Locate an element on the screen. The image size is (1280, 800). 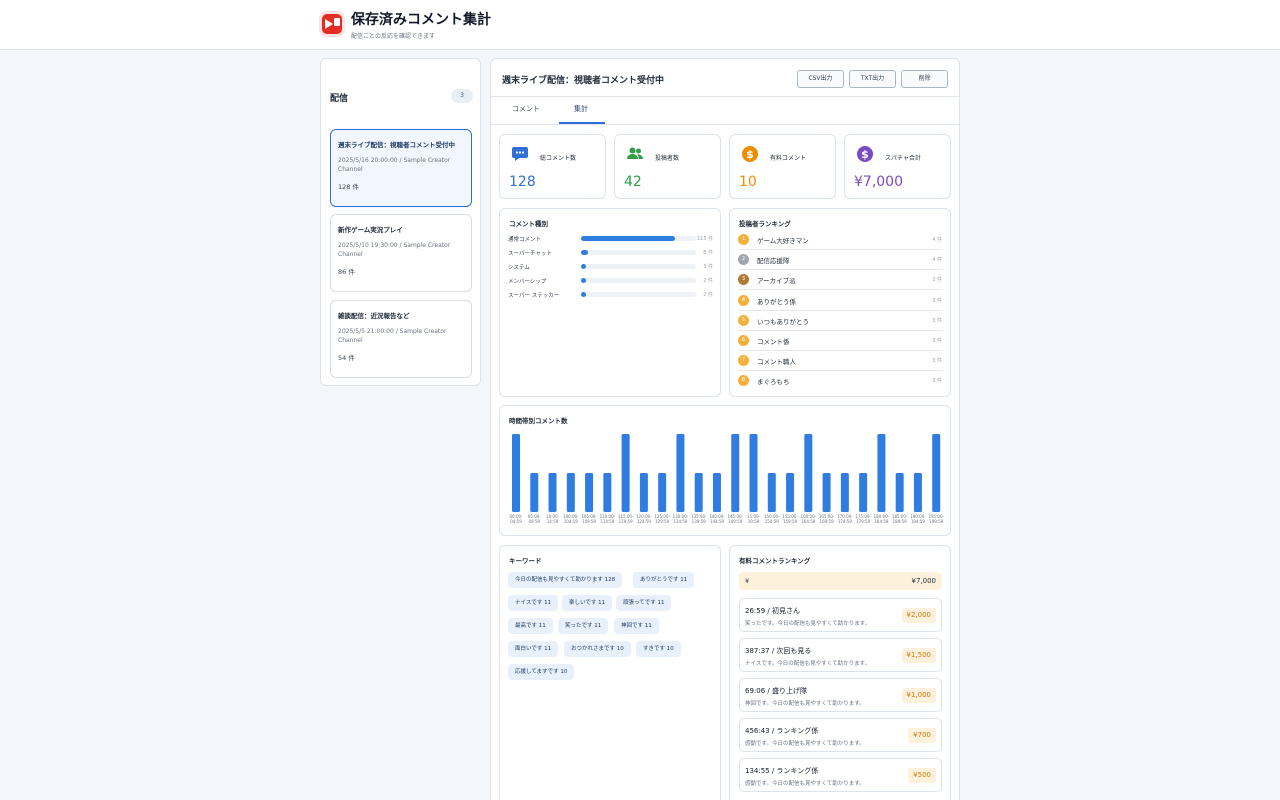
stream-title: 週末ライブ配信：視聴者コメント受付中 is located at coordinates (396, 145).